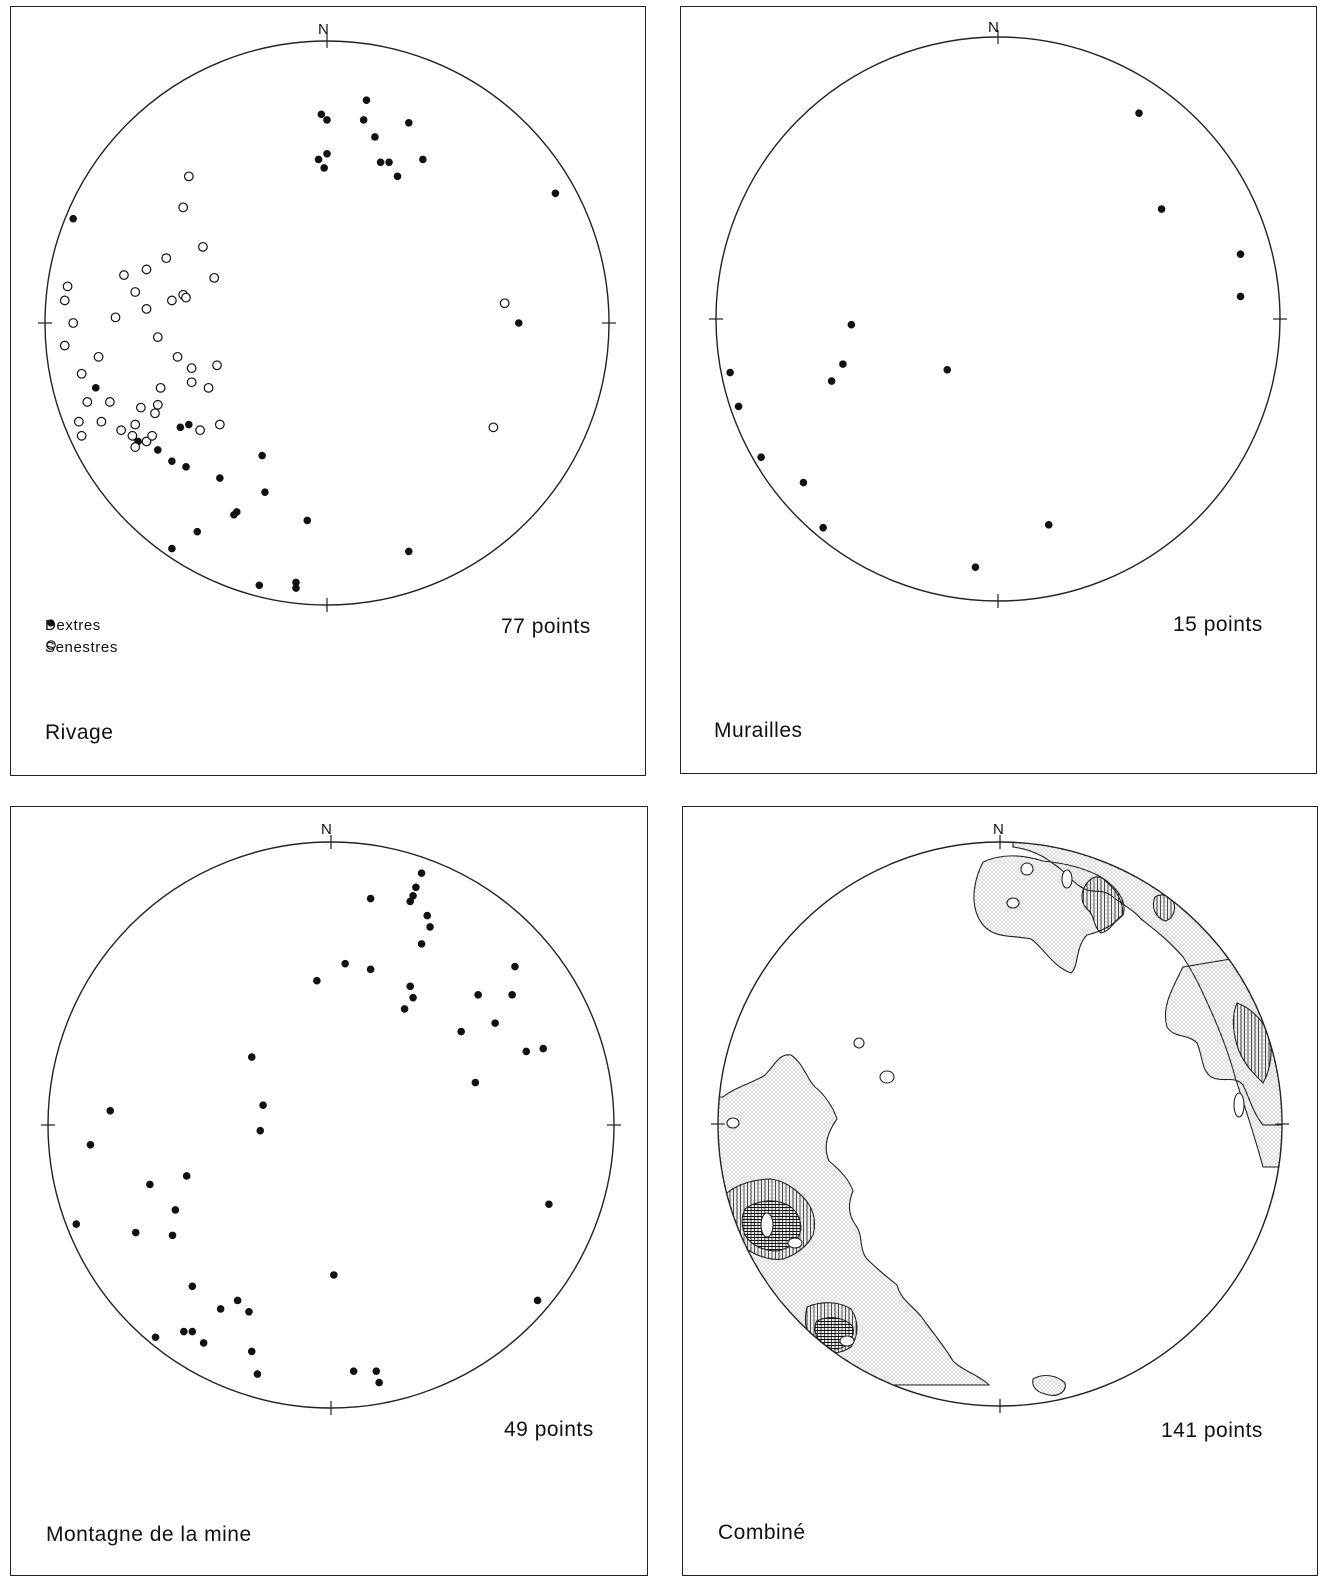 The height and width of the screenshot is (1582, 1330). I want to click on legend-label: Dextres, so click(73, 625).